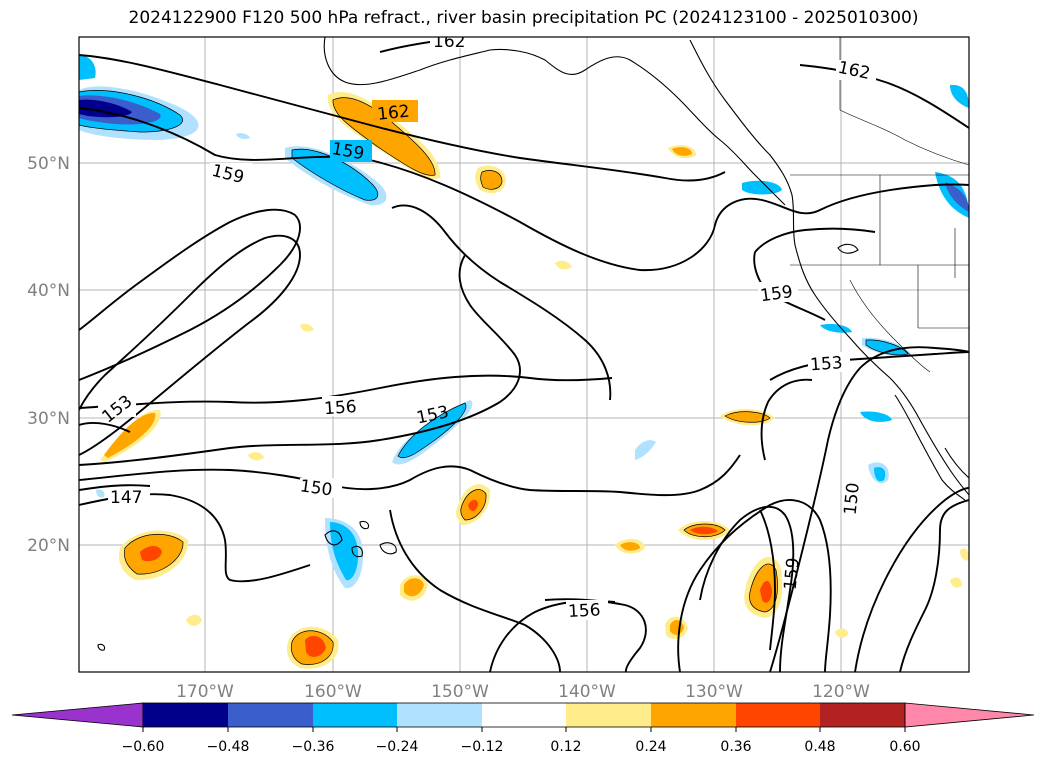  Describe the element at coordinates (587, 692) in the screenshot. I see `longitude-label: 140°W` at that location.